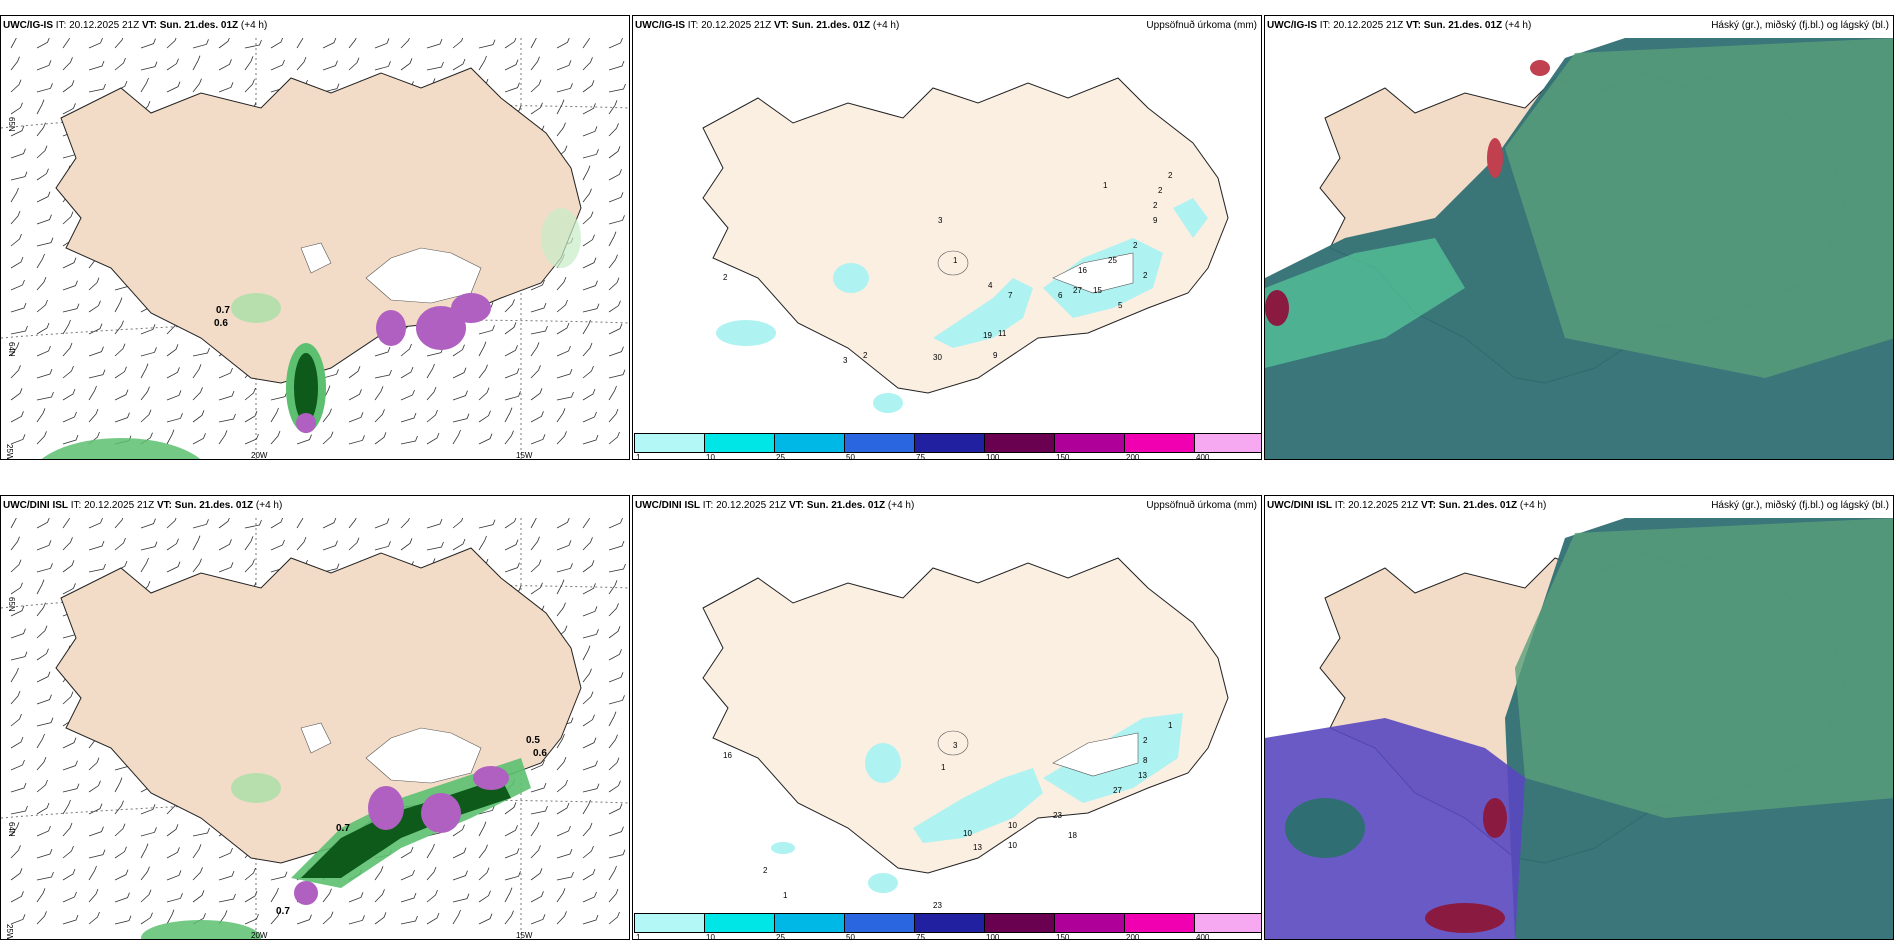 This screenshot has height=950, width=1900. What do you see at coordinates (638, 936) in the screenshot?
I see `colorbar-label: 1` at bounding box center [638, 936].